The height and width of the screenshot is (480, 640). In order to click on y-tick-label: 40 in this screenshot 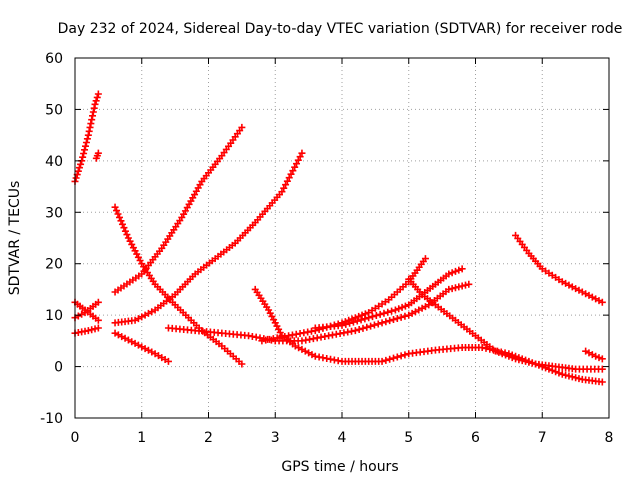, I will do `click(54, 162)`.